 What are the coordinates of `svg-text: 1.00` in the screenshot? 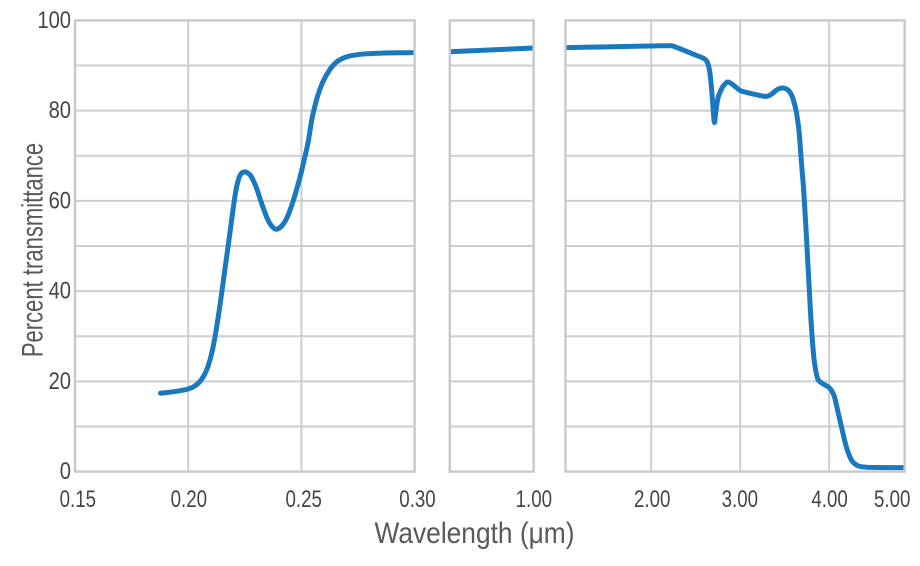 It's located at (534, 499).